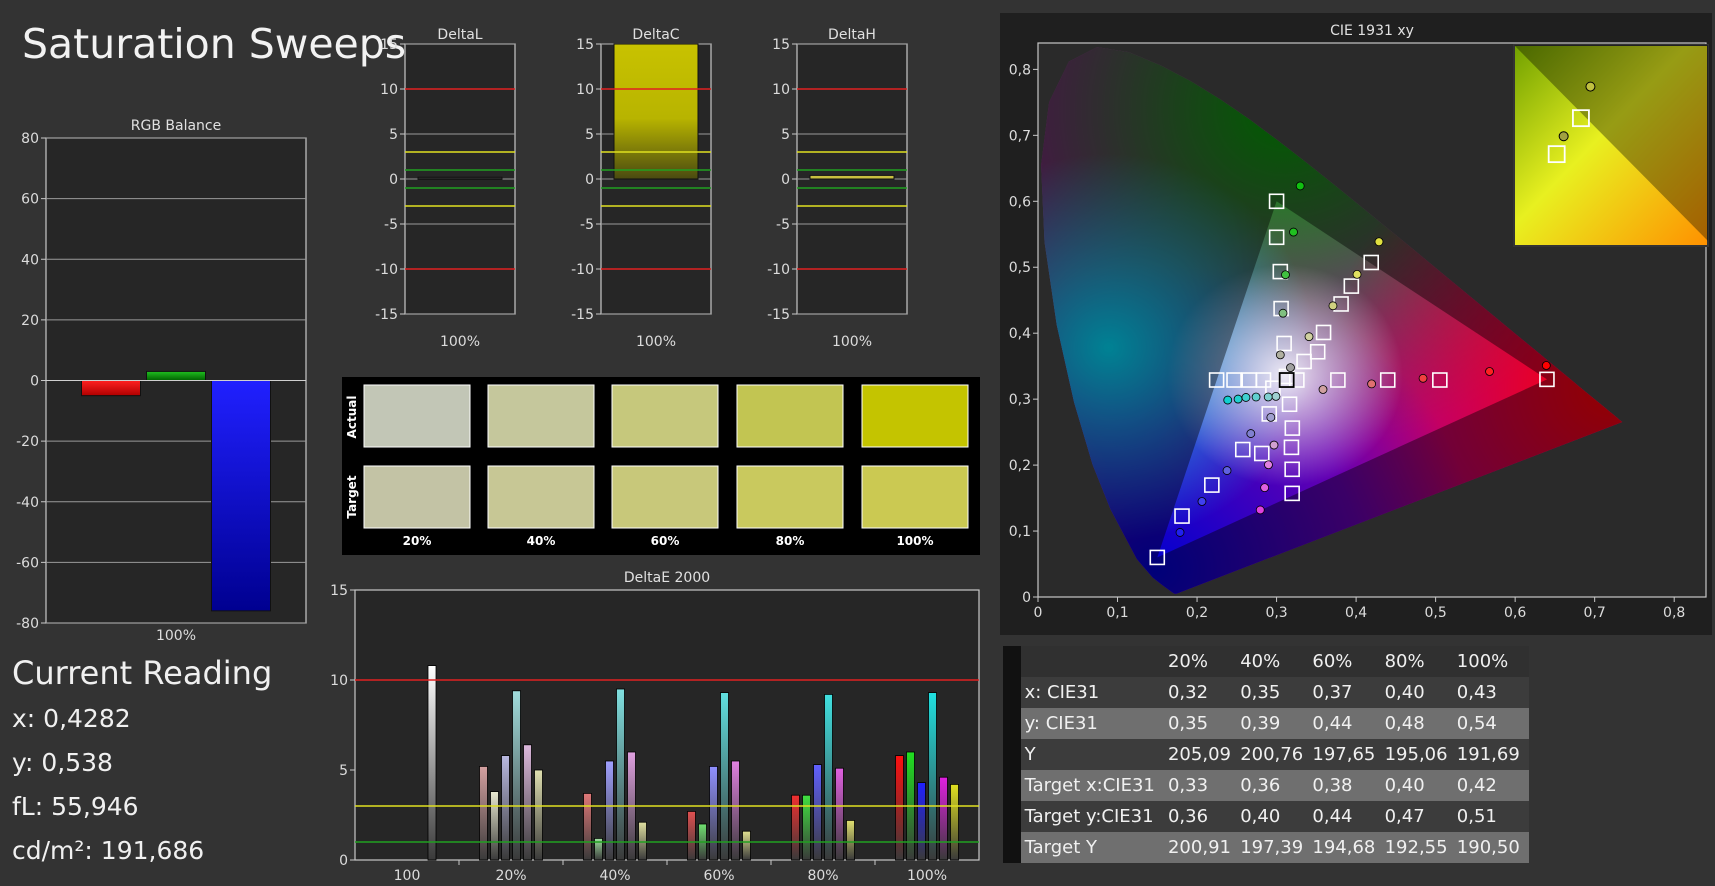  Describe the element at coordinates (1199, 754) in the screenshot. I see `table-cell: 205,09` at that location.